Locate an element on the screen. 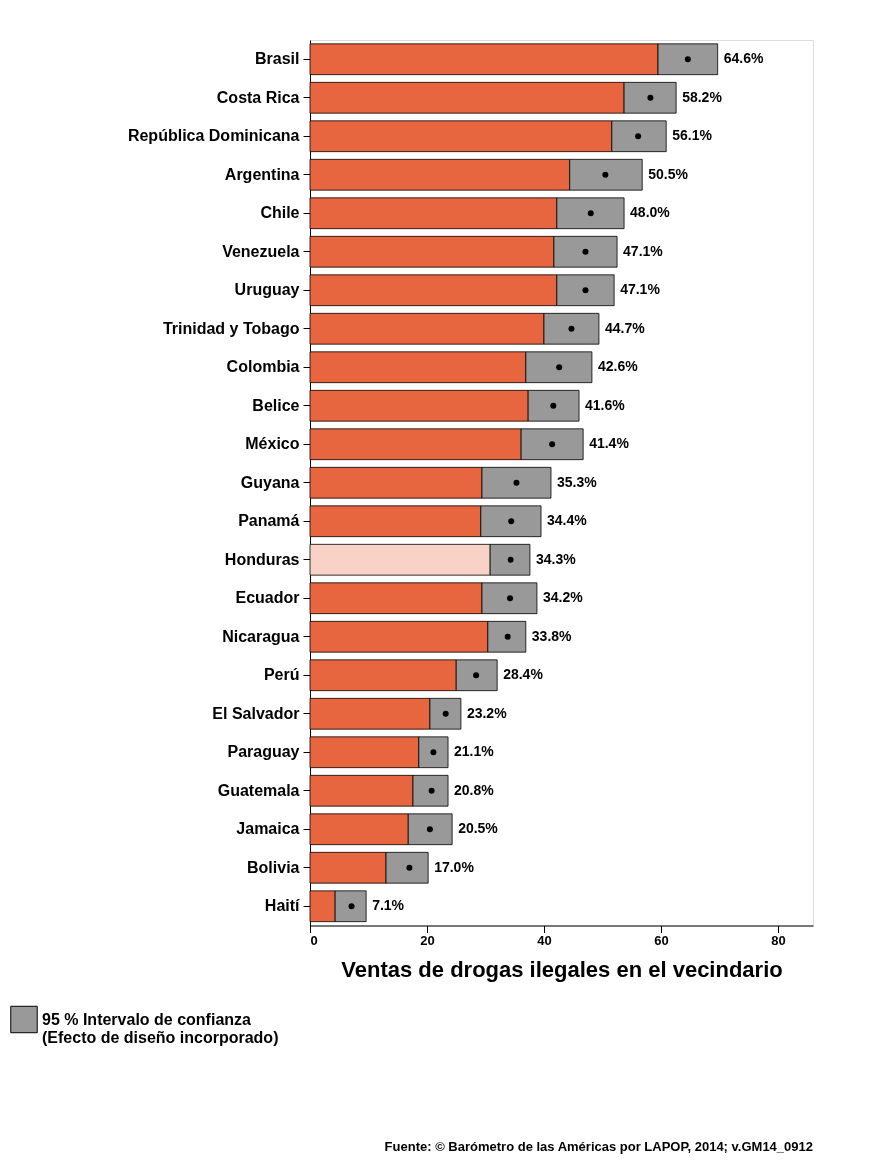 This screenshot has width=876, height=1175. y-tick-label: Guatemala is located at coordinates (258, 790).